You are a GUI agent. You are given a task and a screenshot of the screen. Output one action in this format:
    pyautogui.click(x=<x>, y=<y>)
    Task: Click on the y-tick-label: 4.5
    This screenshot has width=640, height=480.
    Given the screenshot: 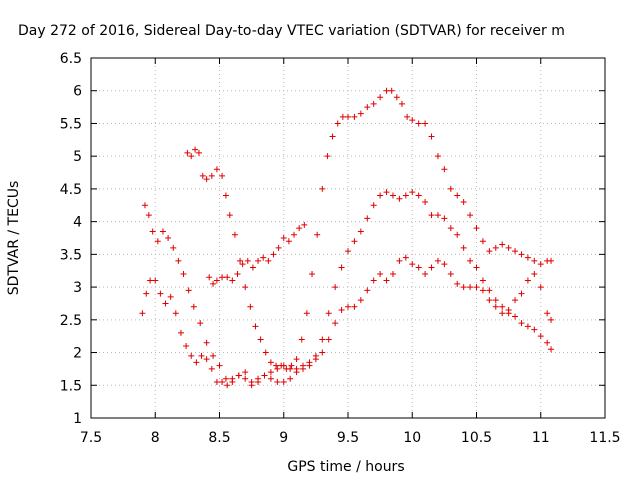 What is the action you would take?
    pyautogui.click(x=71, y=190)
    